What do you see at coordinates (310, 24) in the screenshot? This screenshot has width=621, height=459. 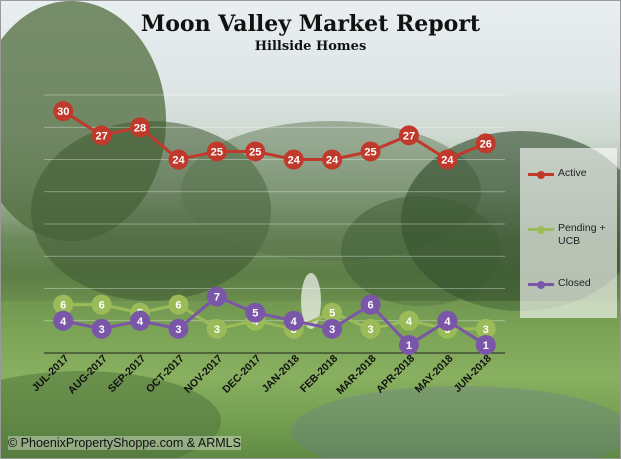 I see `chart-title: Moon Valley Market Report` at bounding box center [310, 24].